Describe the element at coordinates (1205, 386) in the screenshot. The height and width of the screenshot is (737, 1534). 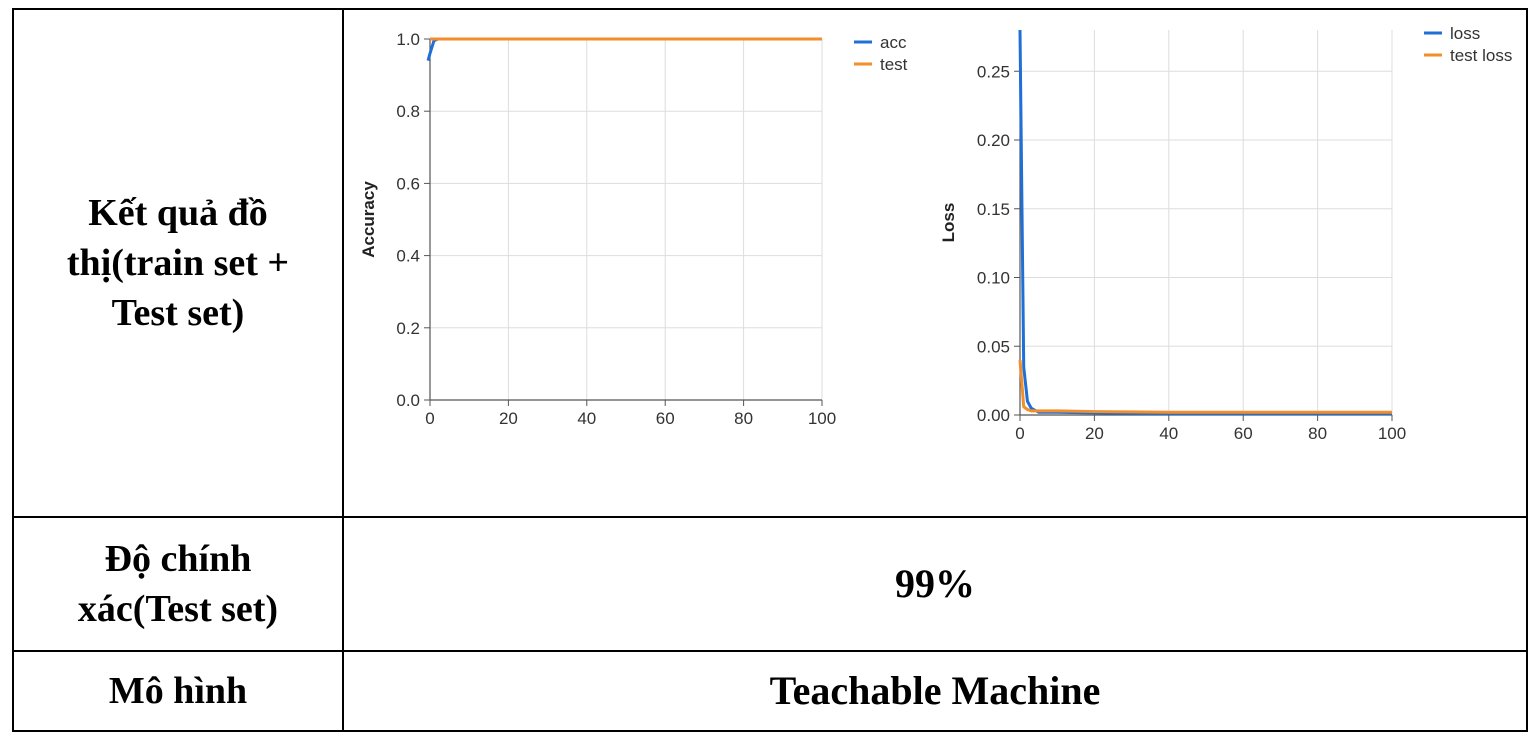
I see `loss-series-test-loss` at that location.